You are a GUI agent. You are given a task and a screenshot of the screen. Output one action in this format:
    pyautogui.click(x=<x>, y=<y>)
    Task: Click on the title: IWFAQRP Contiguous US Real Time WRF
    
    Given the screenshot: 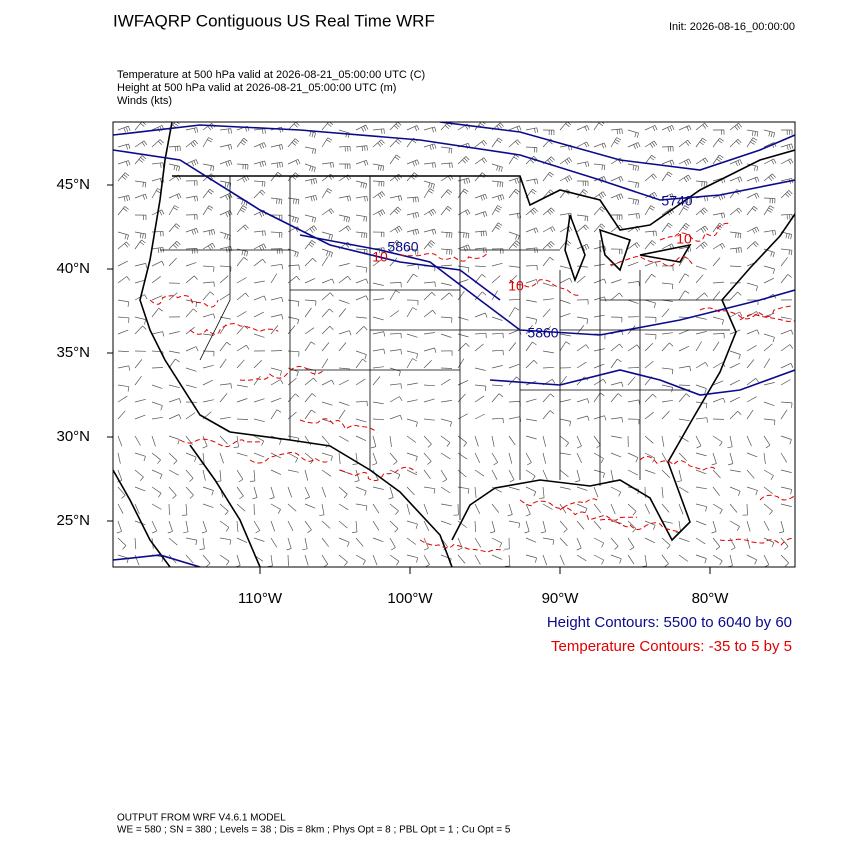 What is the action you would take?
    pyautogui.click(x=274, y=20)
    